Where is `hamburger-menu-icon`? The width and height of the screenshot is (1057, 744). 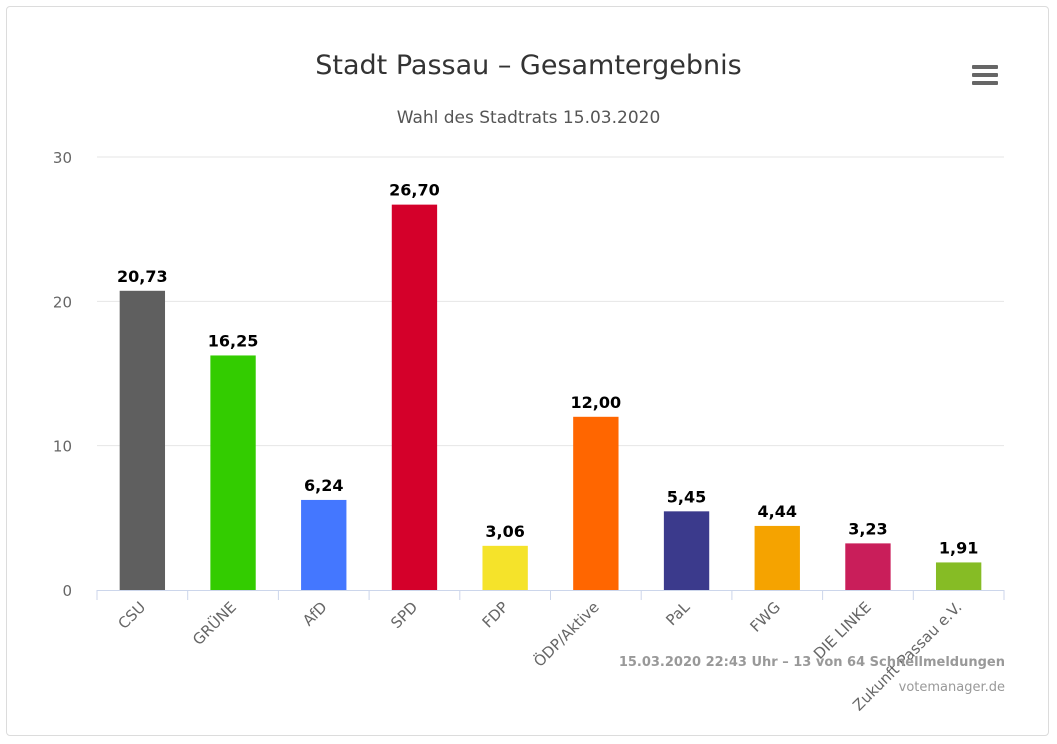 hamburger-menu-icon is located at coordinates (985, 77).